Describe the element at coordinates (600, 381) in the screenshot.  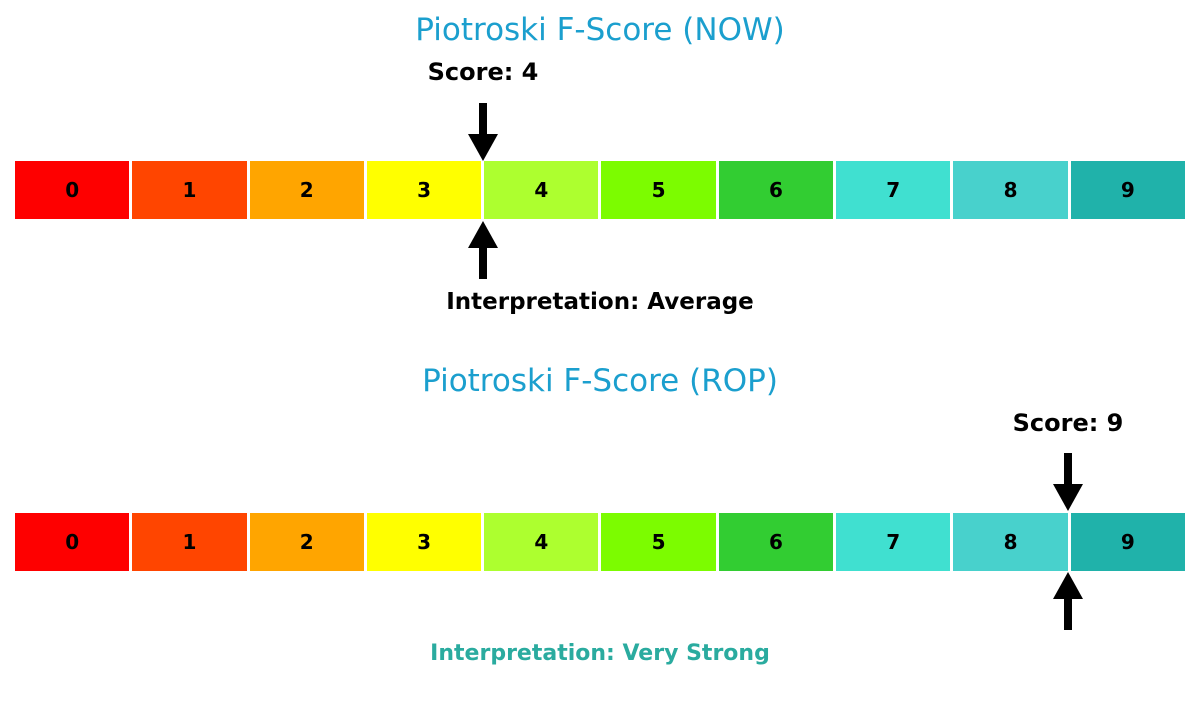
I see `chart-title-rop: Piotroski F-Score (ROP)` at that location.